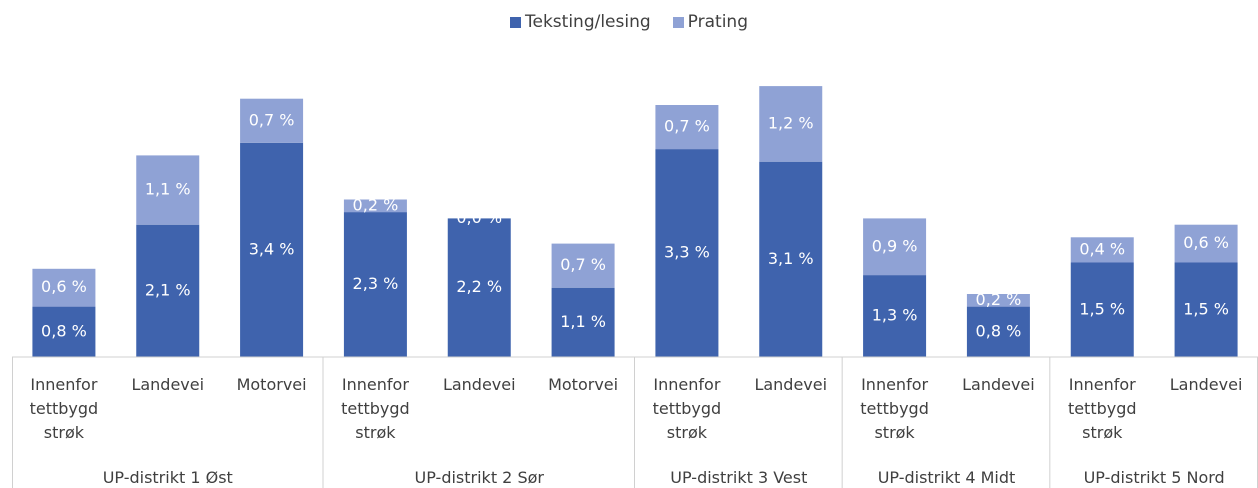  I want to click on data-label: 1,3 %, so click(895, 315).